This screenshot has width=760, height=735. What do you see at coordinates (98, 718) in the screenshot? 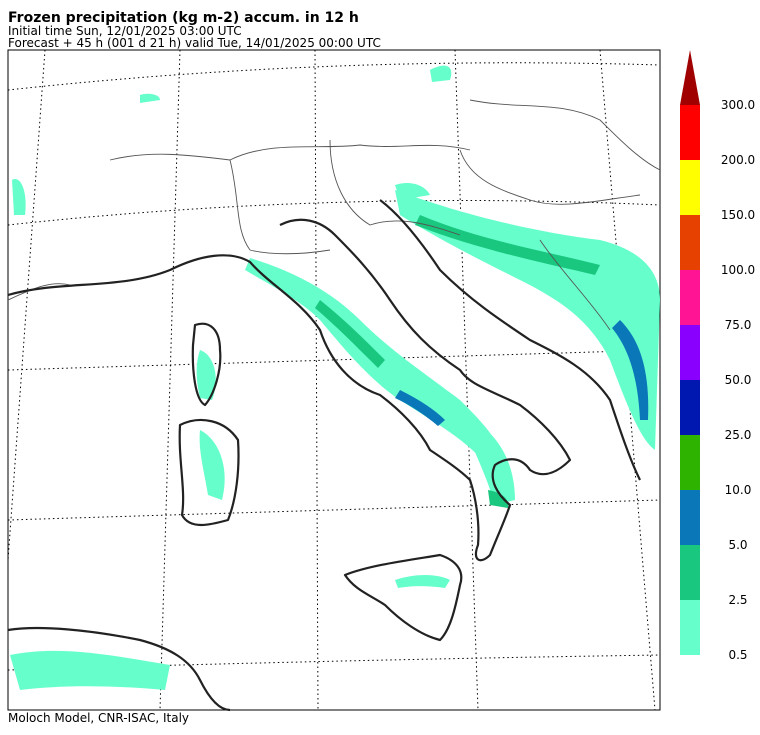
I see `model-credit: Moloch Model, CNR-ISAC, Italy` at bounding box center [98, 718].